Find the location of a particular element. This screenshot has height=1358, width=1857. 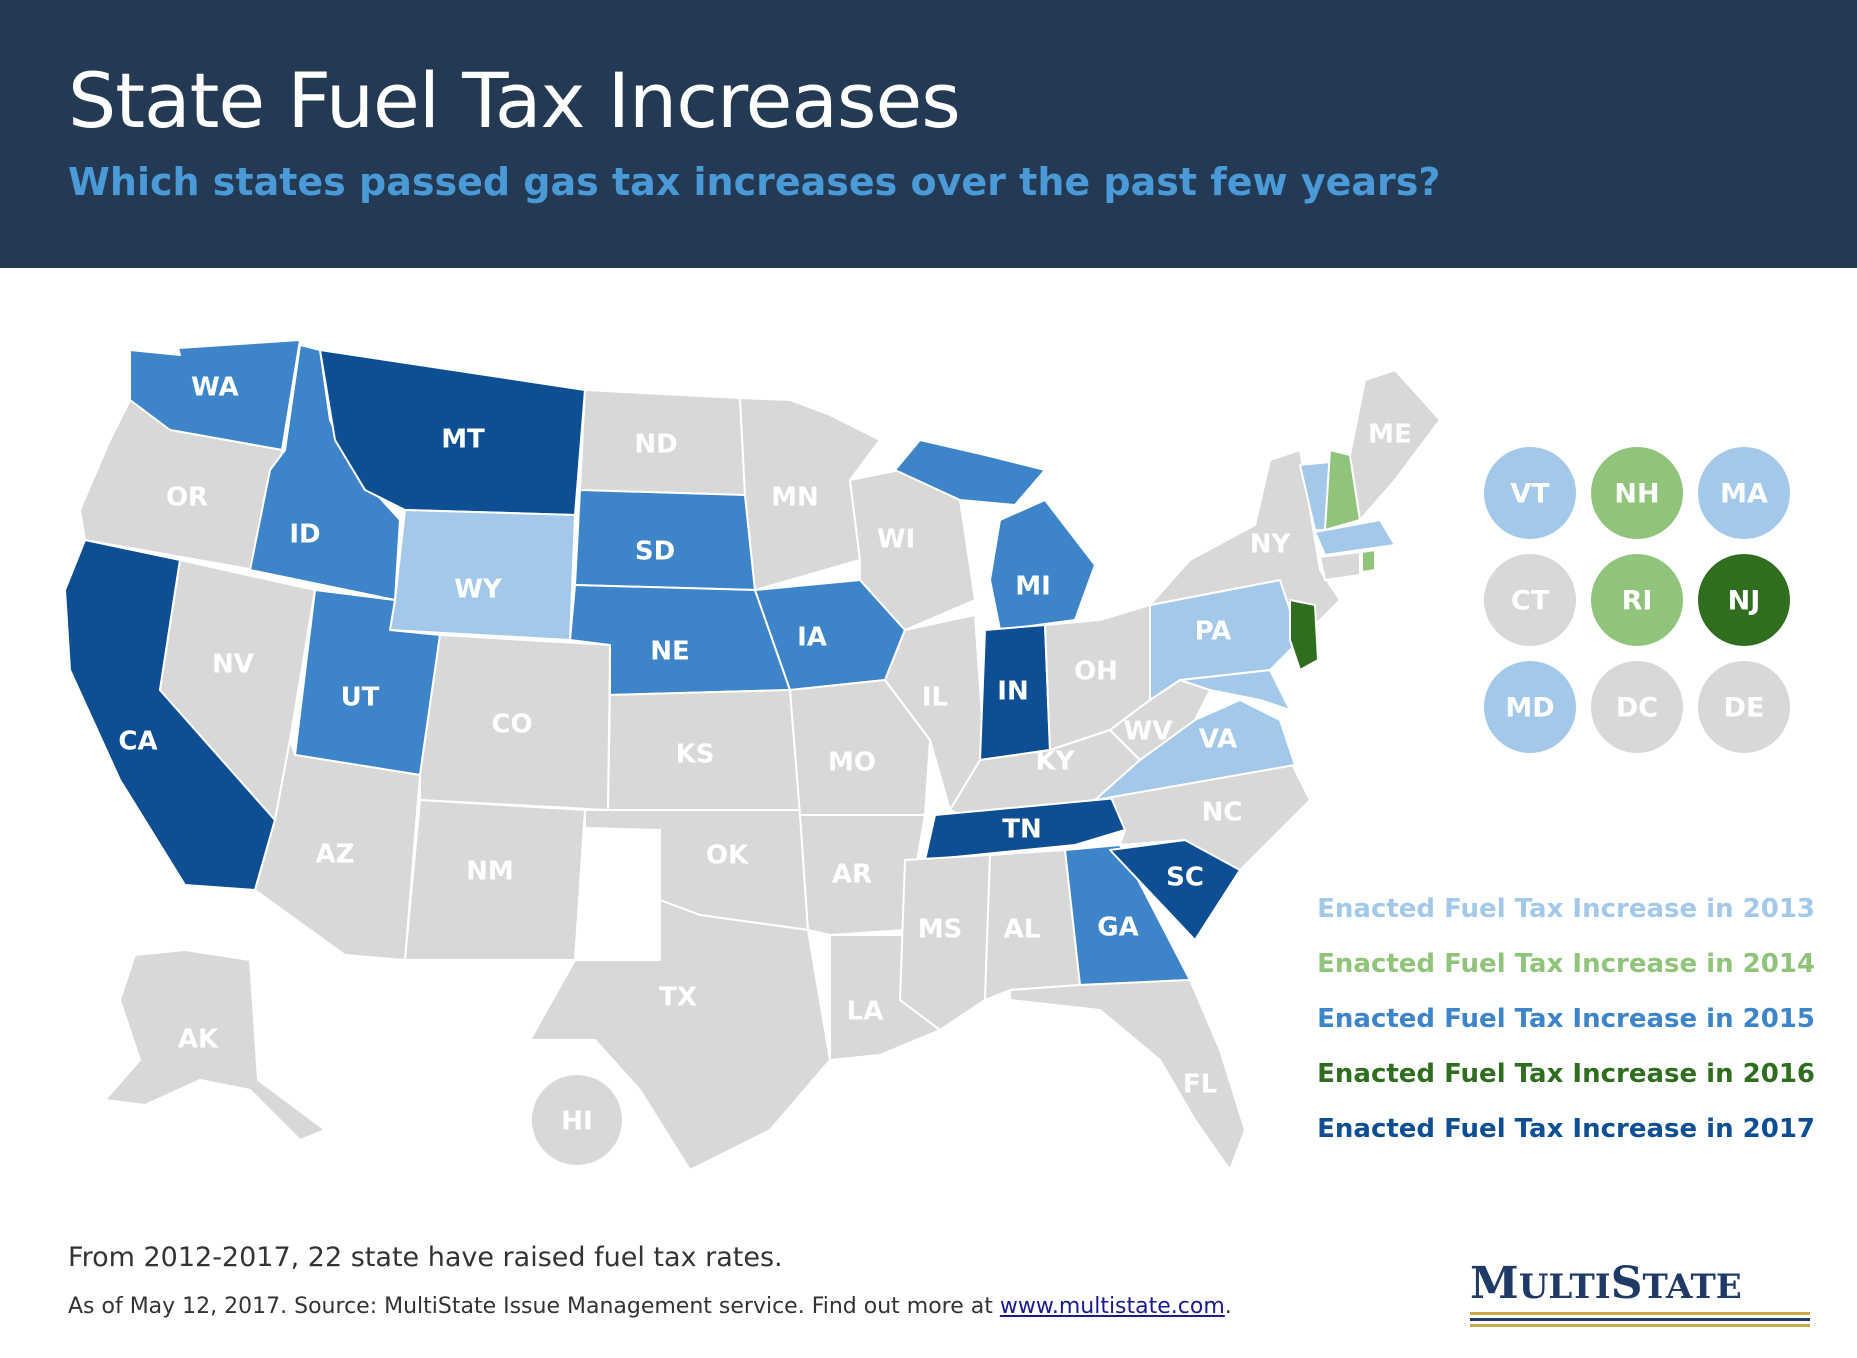

small-state-dc: DC is located at coordinates (1637, 707).